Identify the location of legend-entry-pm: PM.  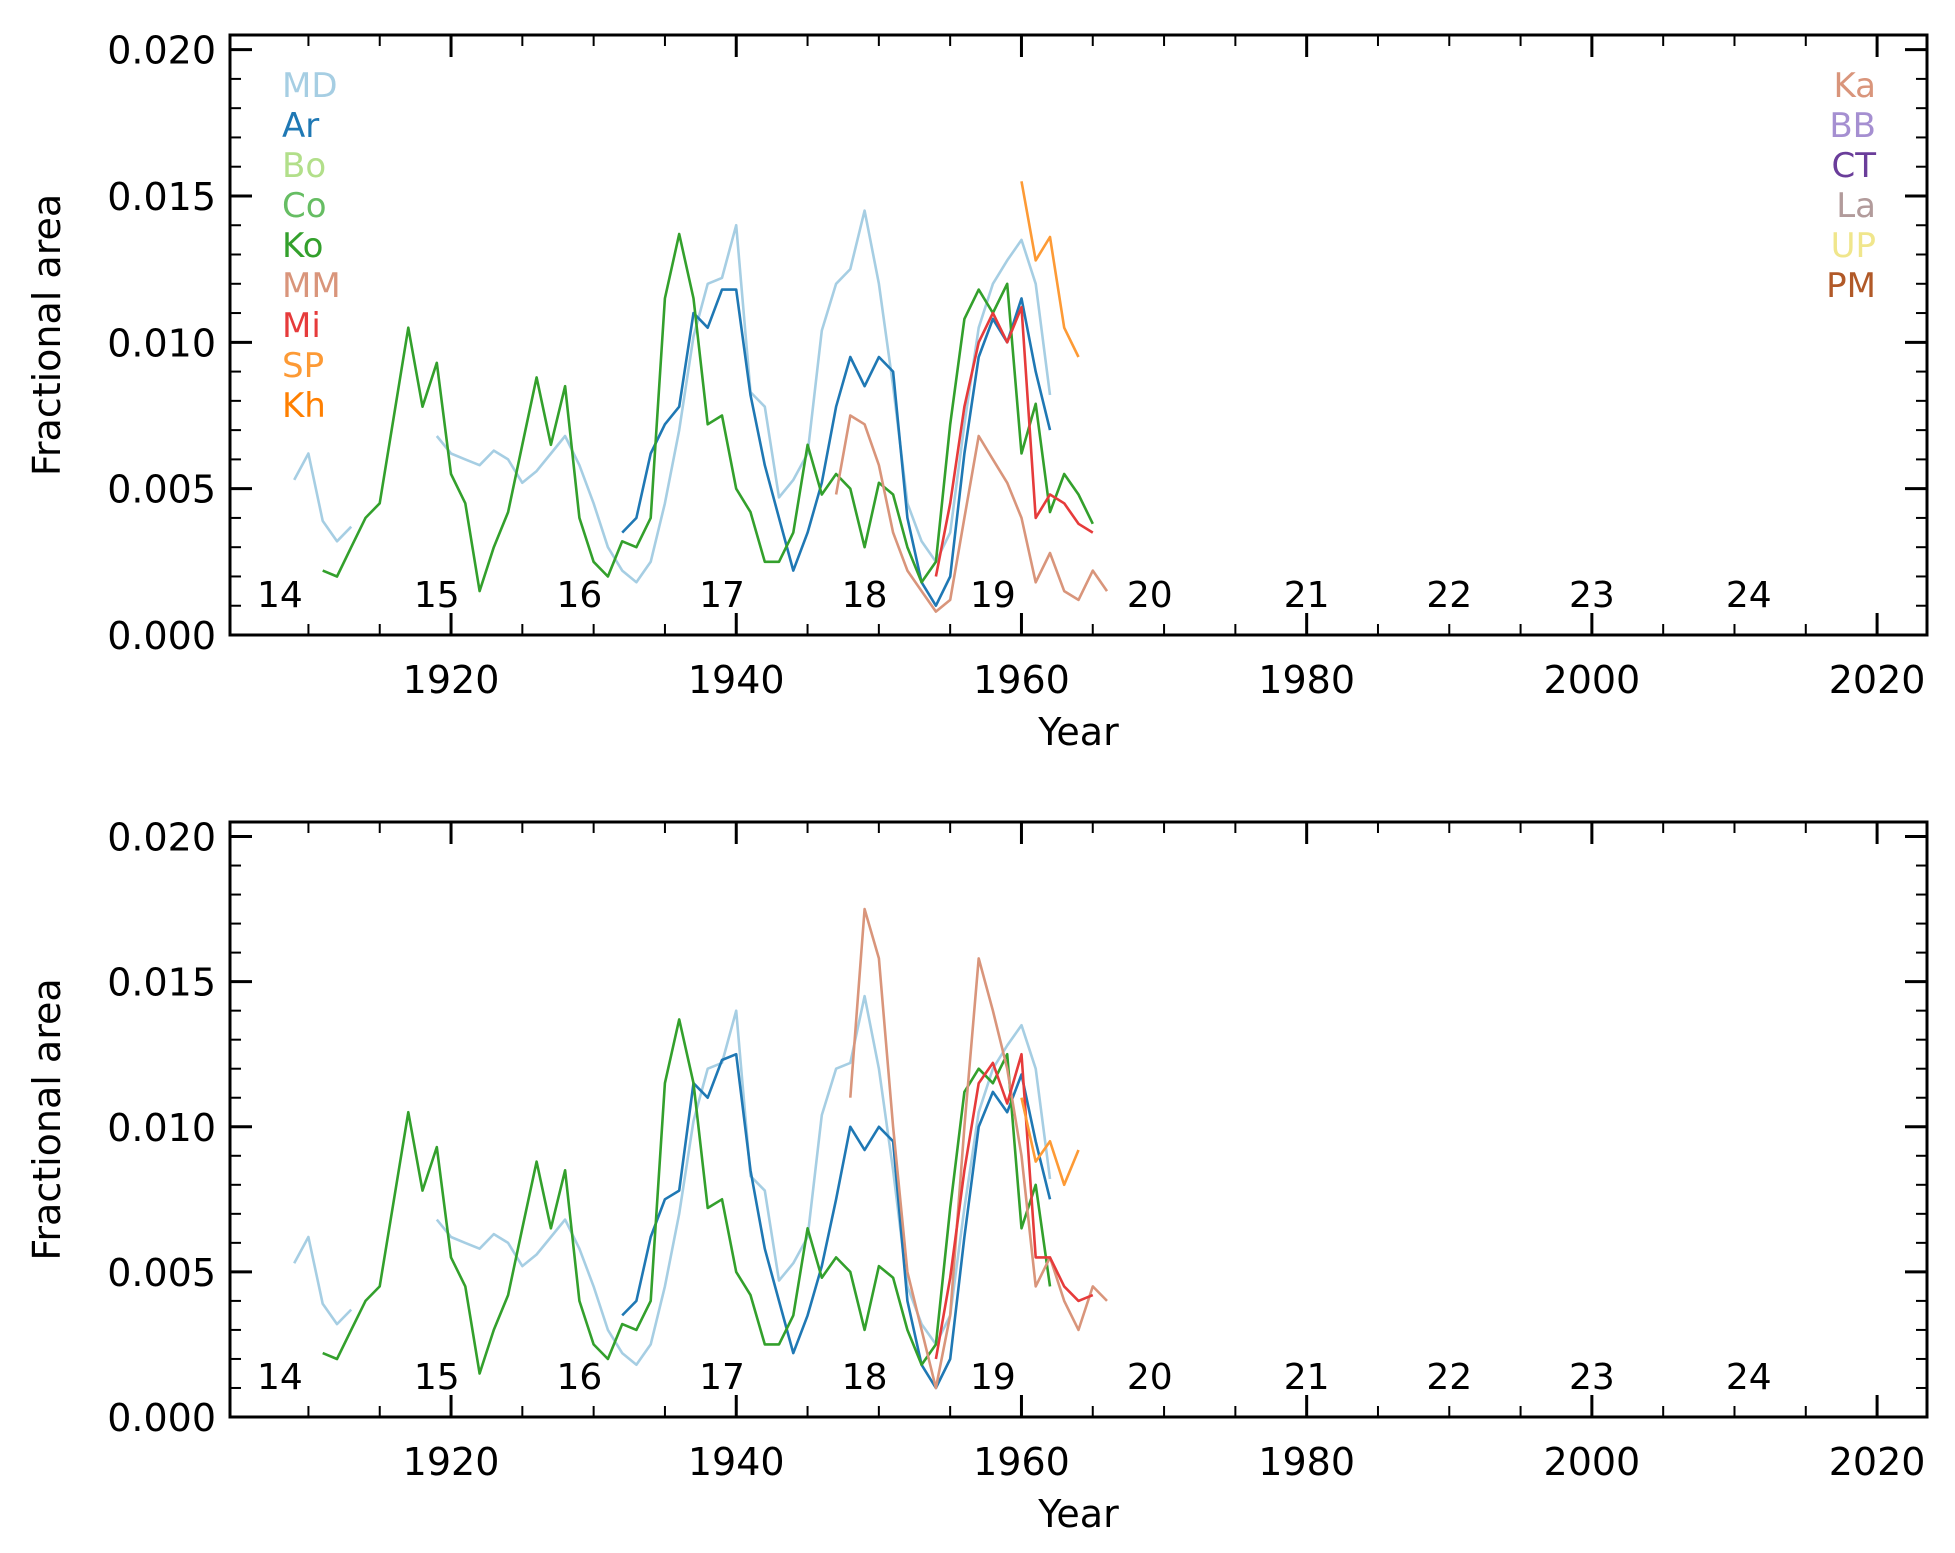
(1851, 286).